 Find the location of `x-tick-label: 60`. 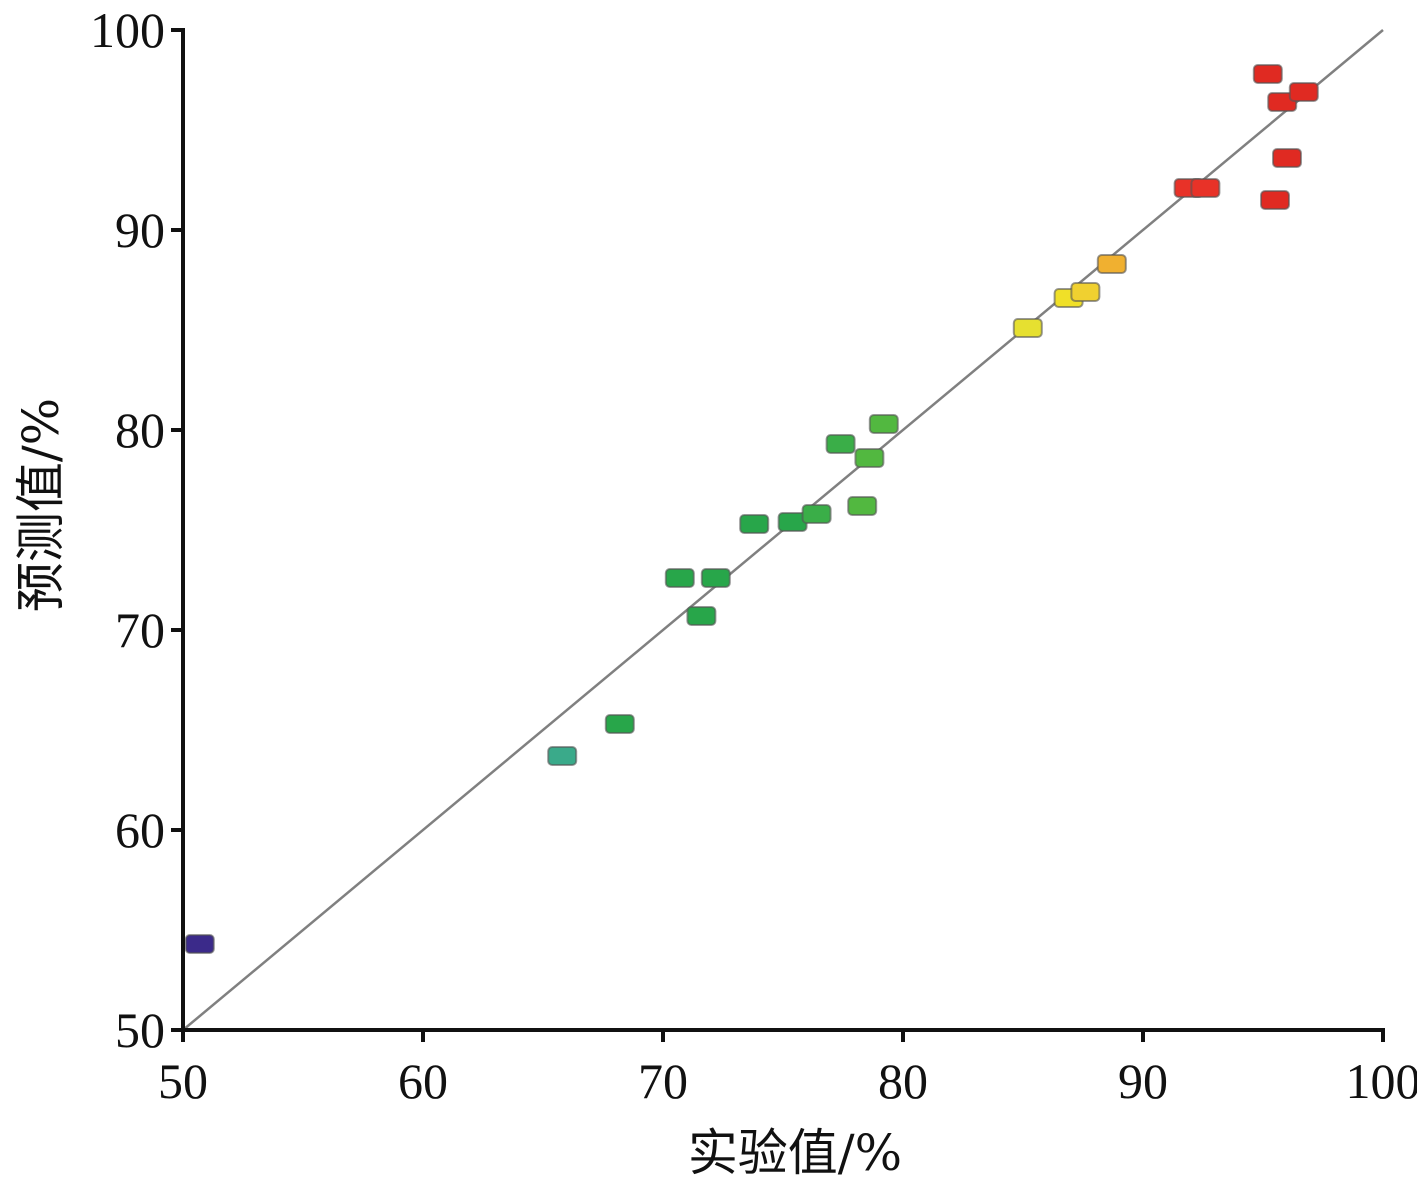

x-tick-label: 60 is located at coordinates (423, 1081).